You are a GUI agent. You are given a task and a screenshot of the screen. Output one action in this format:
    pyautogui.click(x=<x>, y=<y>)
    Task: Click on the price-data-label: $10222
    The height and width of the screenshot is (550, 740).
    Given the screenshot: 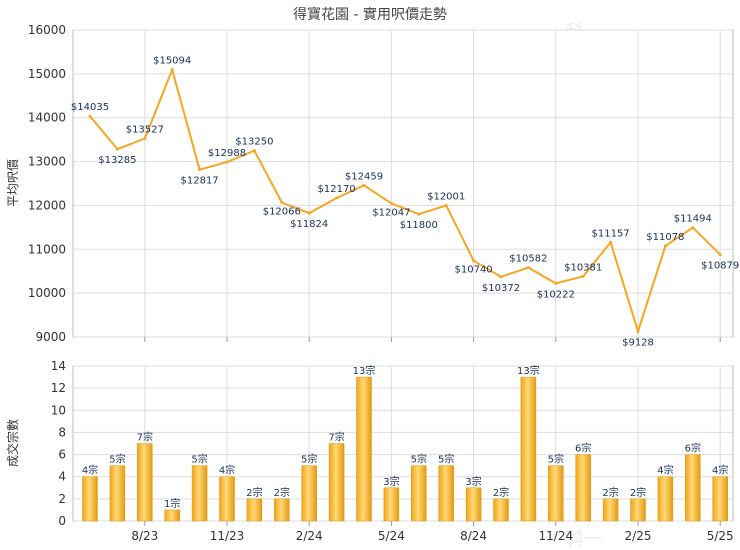 What is the action you would take?
    pyautogui.click(x=556, y=294)
    